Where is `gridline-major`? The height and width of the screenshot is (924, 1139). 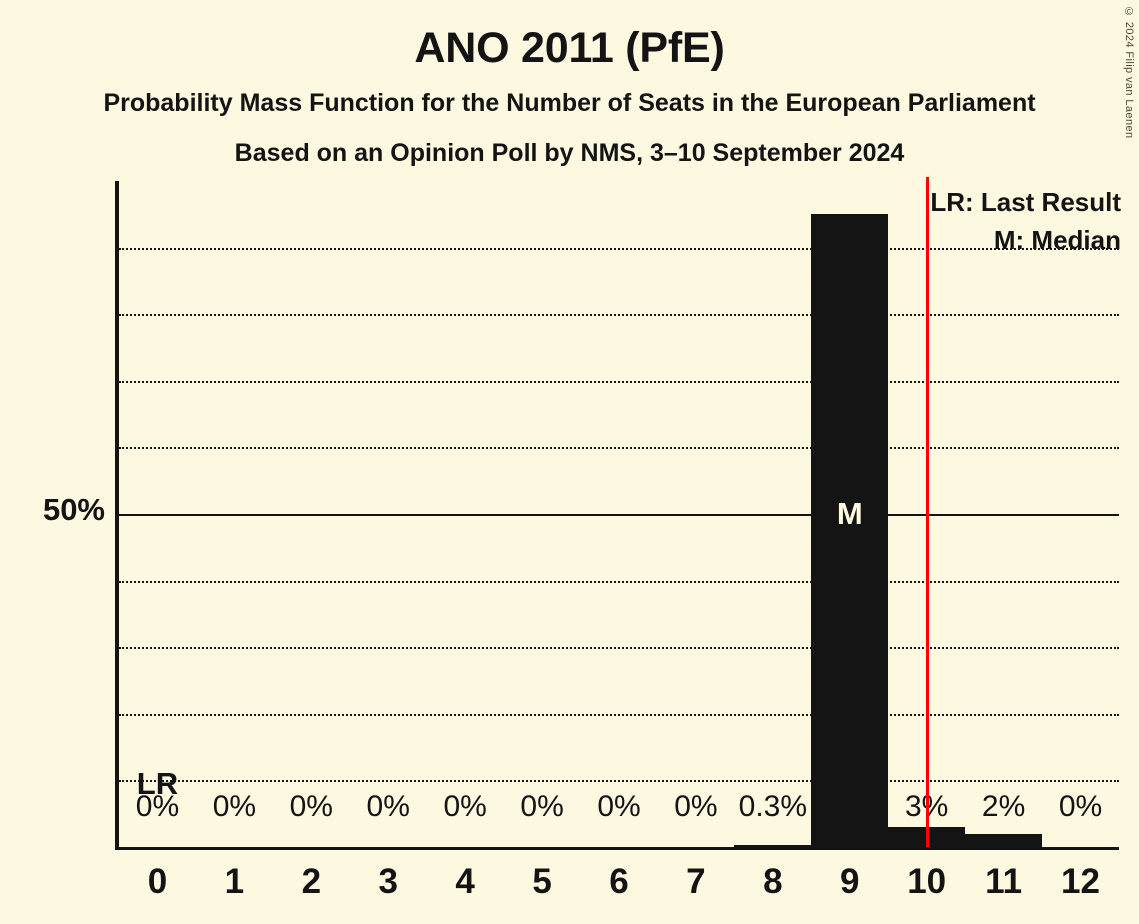 gridline-major is located at coordinates (619, 515).